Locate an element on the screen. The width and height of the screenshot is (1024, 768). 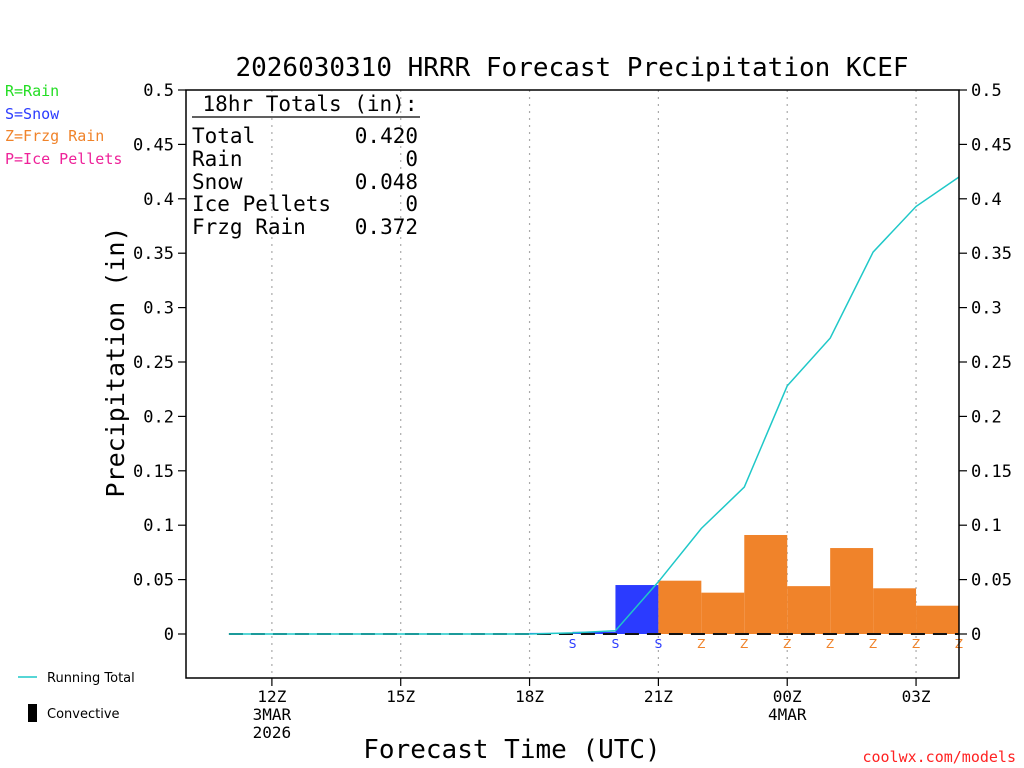
ytick-label-right: 0.05 is located at coordinates (991, 581).